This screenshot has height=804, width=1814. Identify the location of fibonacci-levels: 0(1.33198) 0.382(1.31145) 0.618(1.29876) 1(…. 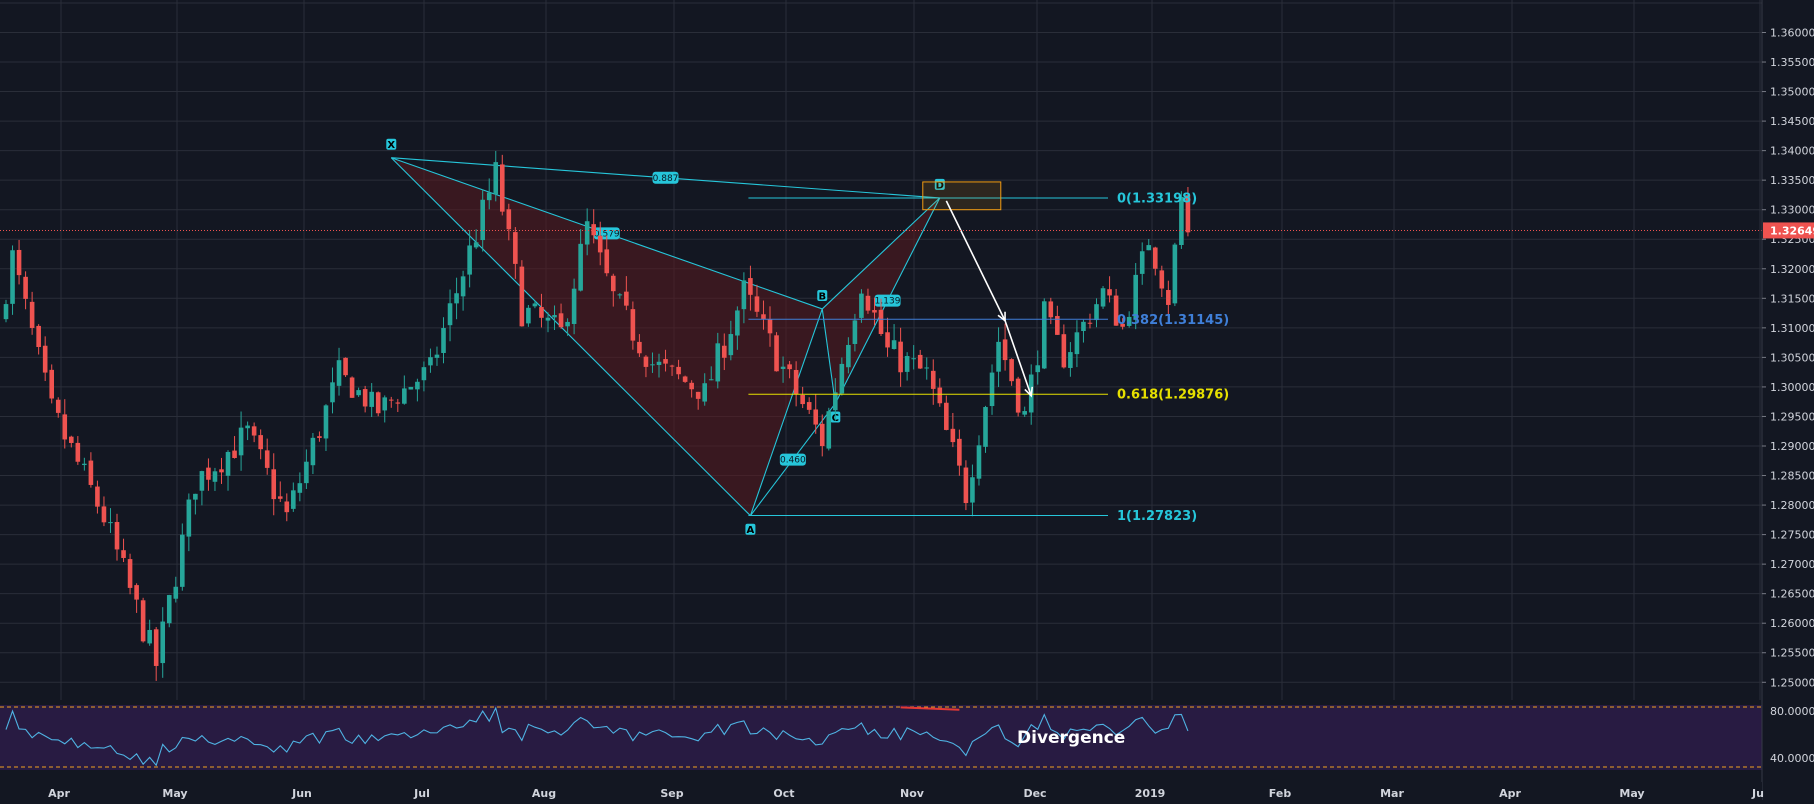
(988, 358).